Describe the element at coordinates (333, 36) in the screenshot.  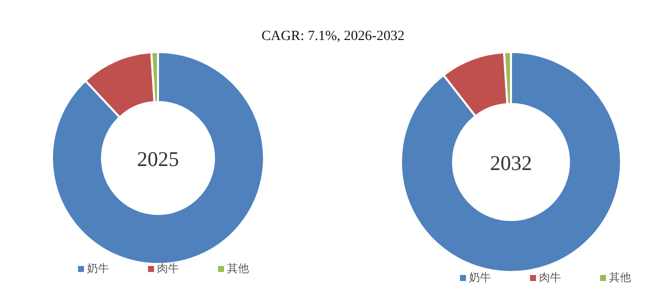
I see `text: CAGR: 7.1%, 2026-2032` at that location.